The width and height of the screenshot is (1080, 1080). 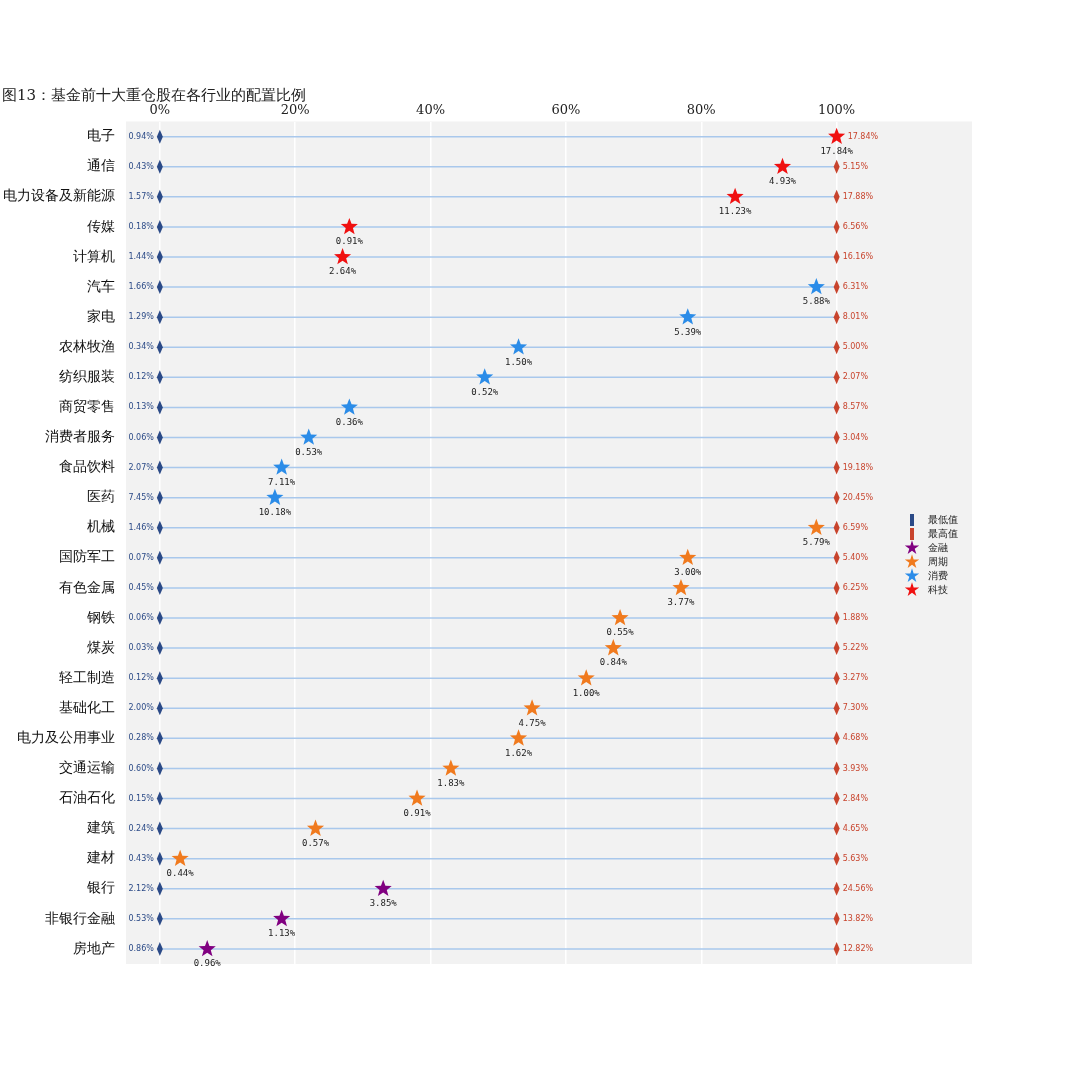 I want to click on annotation: 0.57%, so click(x=315, y=842).